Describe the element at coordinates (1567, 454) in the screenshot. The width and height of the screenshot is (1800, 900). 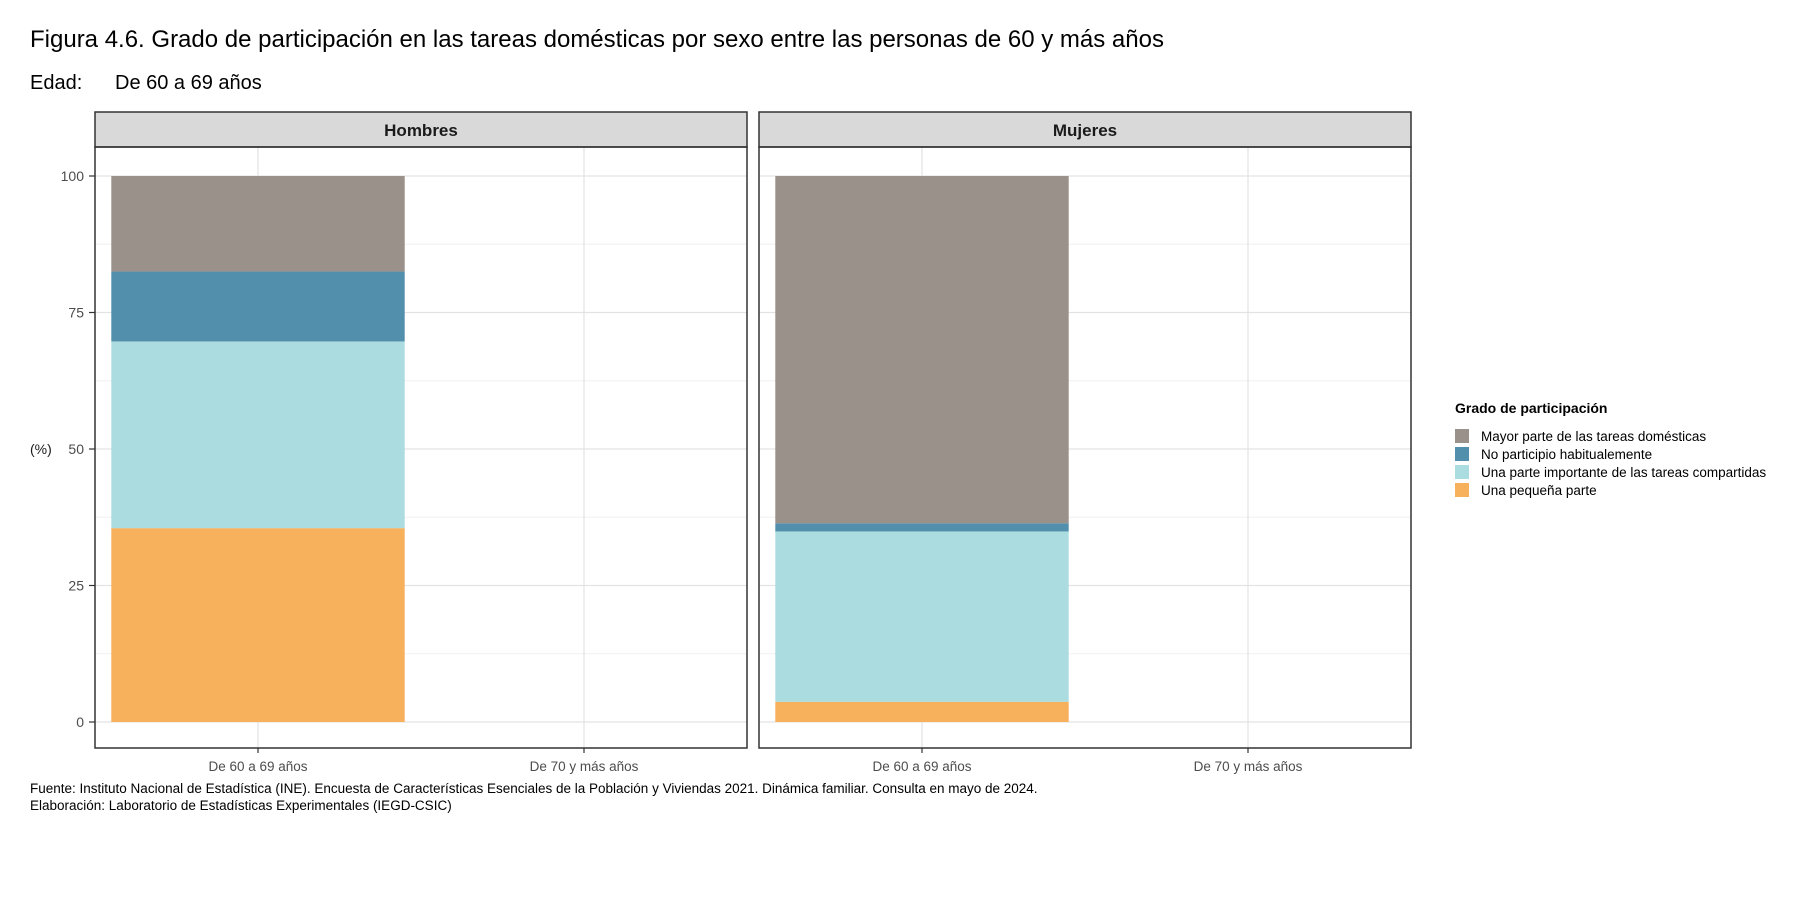
I see `legend-label: No participio habitualemente` at that location.